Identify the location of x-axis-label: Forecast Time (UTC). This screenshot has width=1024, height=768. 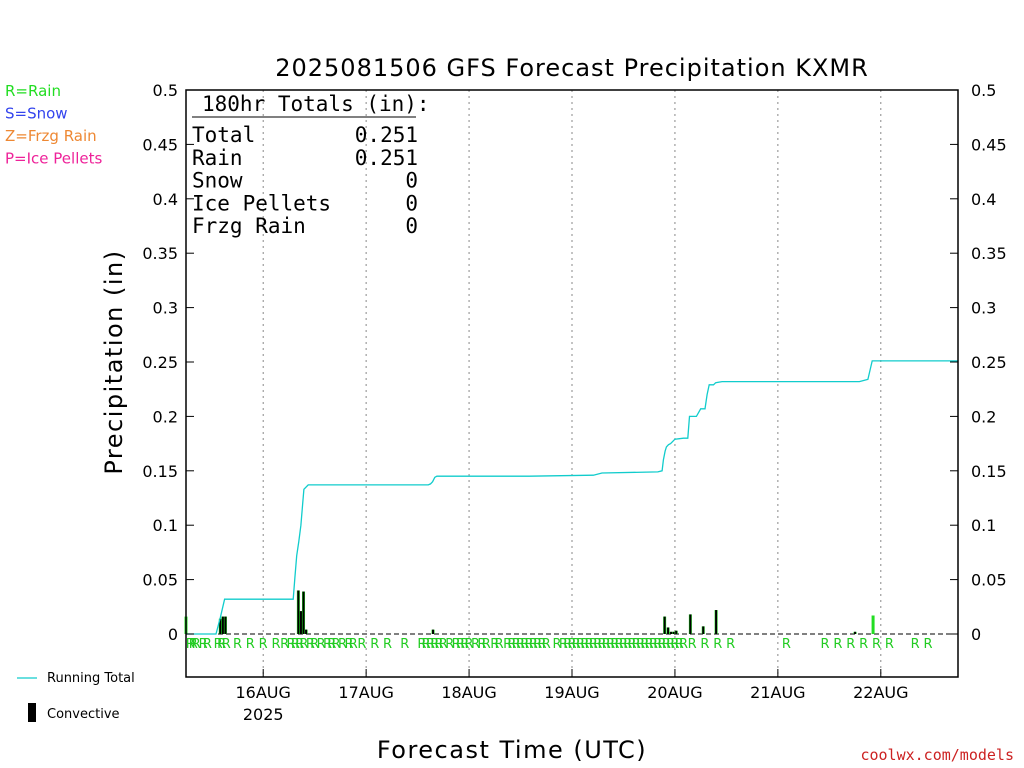
(512, 750).